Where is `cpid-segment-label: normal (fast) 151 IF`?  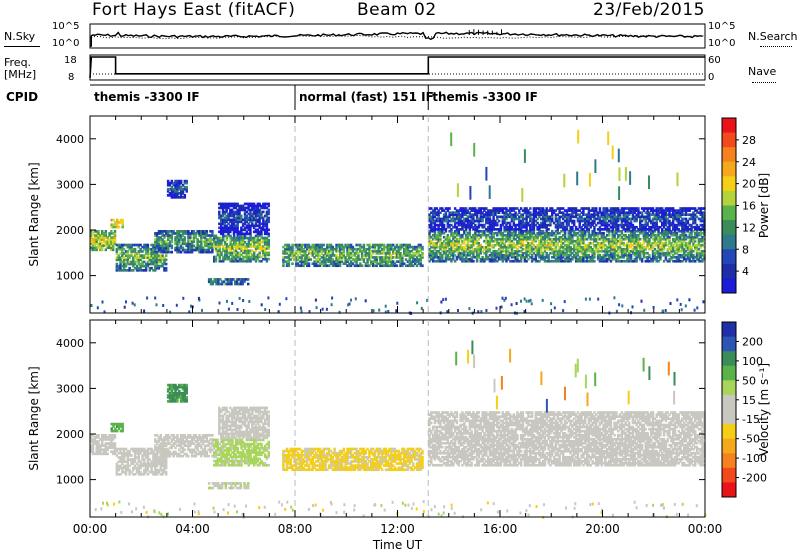 cpid-segment-label: normal (fast) 151 IF is located at coordinates (366, 97).